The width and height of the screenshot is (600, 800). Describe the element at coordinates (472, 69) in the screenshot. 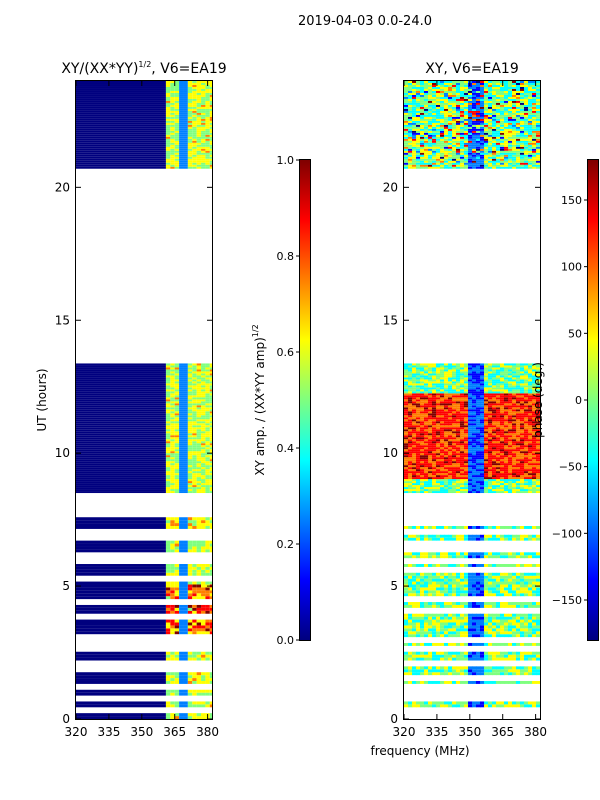

I see `phase-panel-title: XY, V6=EA19` at that location.